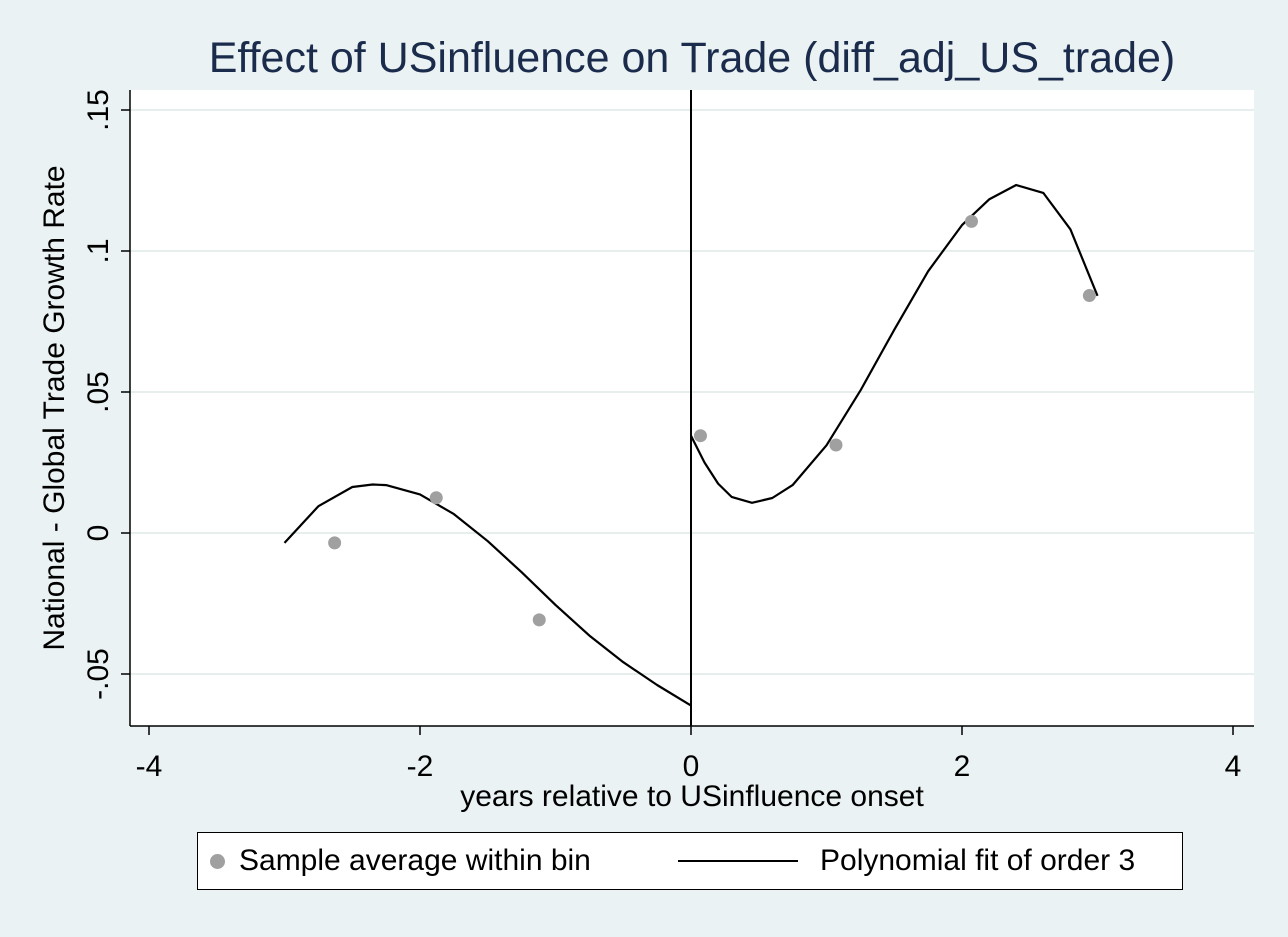  What do you see at coordinates (692, 796) in the screenshot?
I see `x-axis-label: years relative to USinfluence onset` at bounding box center [692, 796].